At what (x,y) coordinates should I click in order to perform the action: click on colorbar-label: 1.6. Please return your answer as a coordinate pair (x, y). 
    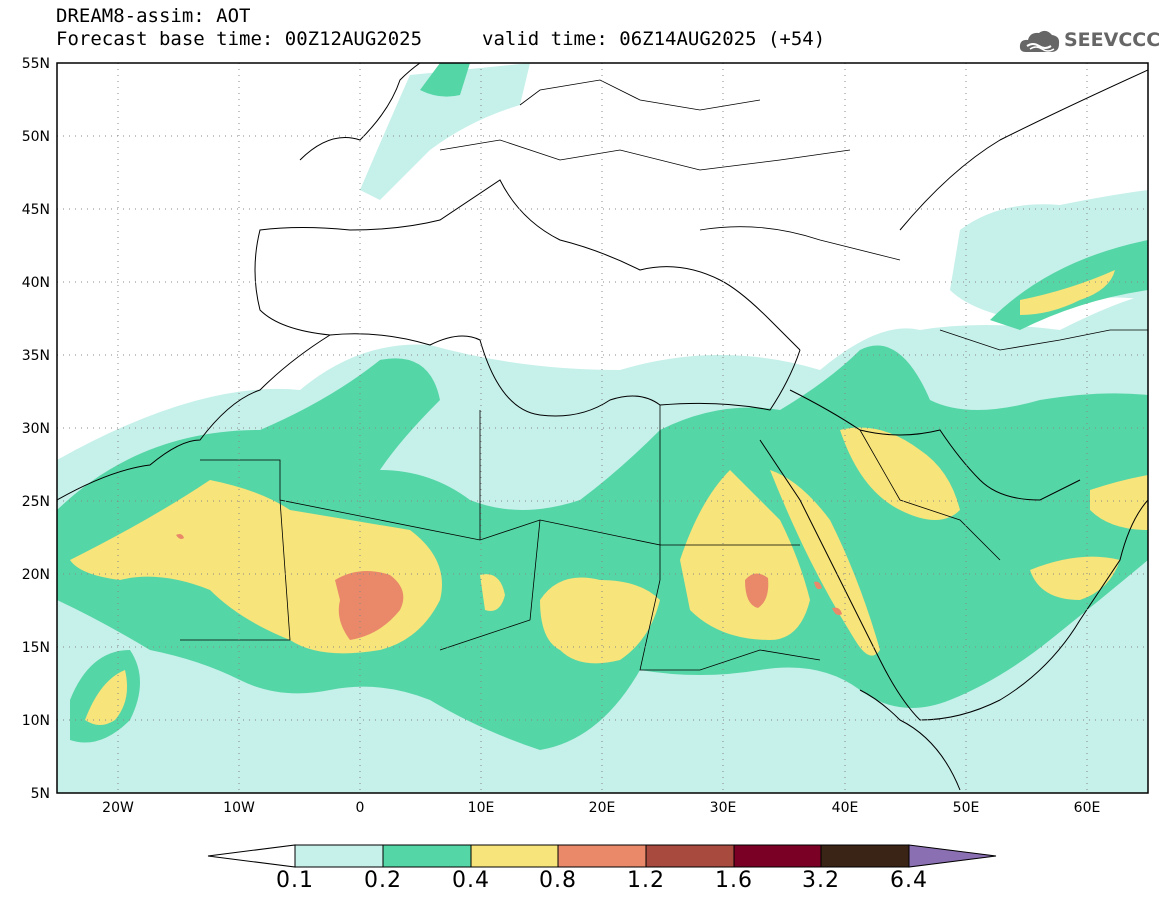
    Looking at the image, I should click on (734, 880).